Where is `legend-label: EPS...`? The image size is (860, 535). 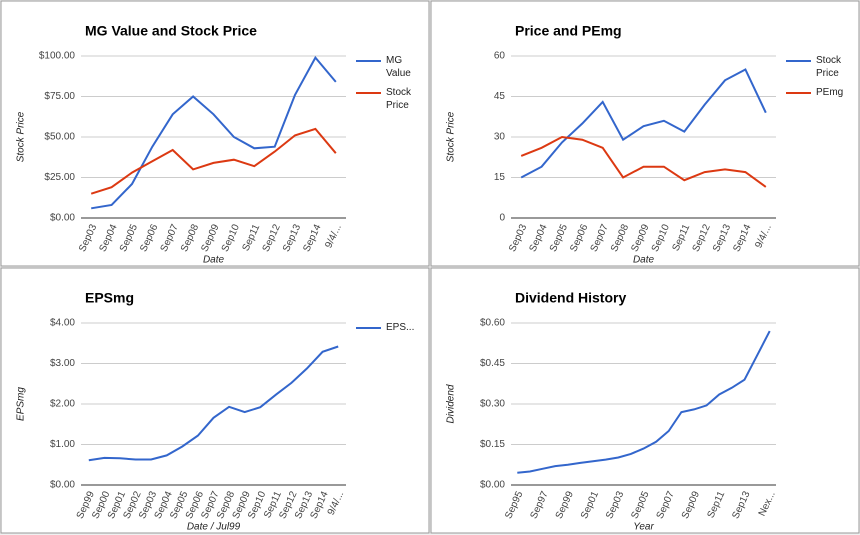 legend-label: EPS... is located at coordinates (400, 327).